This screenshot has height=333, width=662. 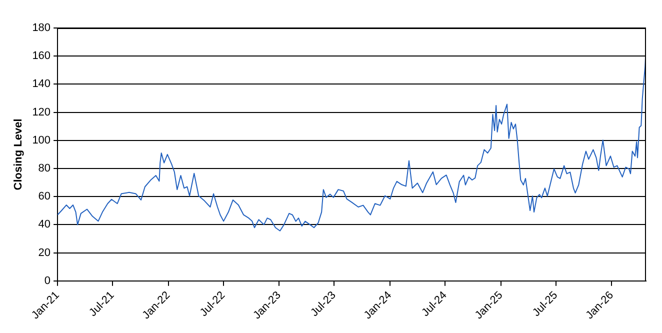 I want to click on y-tick-label: 120, so click(x=41, y=112).